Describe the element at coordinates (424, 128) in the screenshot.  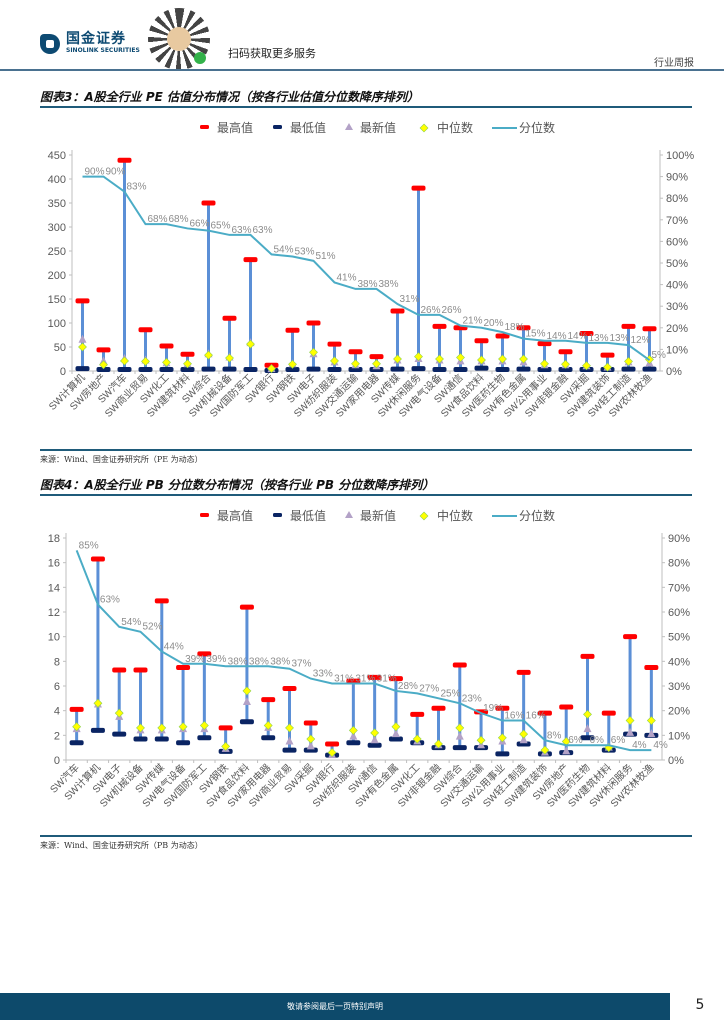
I see `legend-median-marker` at that location.